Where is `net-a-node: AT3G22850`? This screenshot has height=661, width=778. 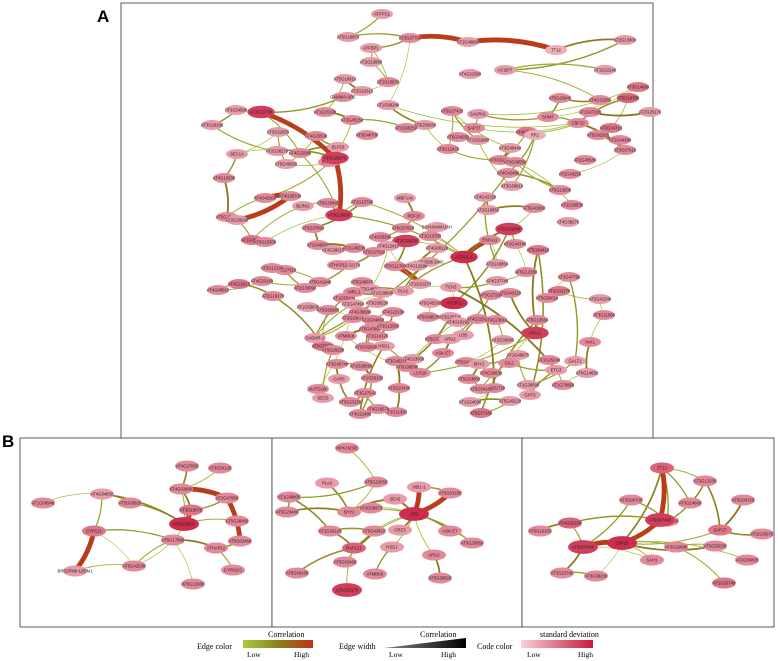
net-a-node: AT3G22850 is located at coordinates (278, 132).